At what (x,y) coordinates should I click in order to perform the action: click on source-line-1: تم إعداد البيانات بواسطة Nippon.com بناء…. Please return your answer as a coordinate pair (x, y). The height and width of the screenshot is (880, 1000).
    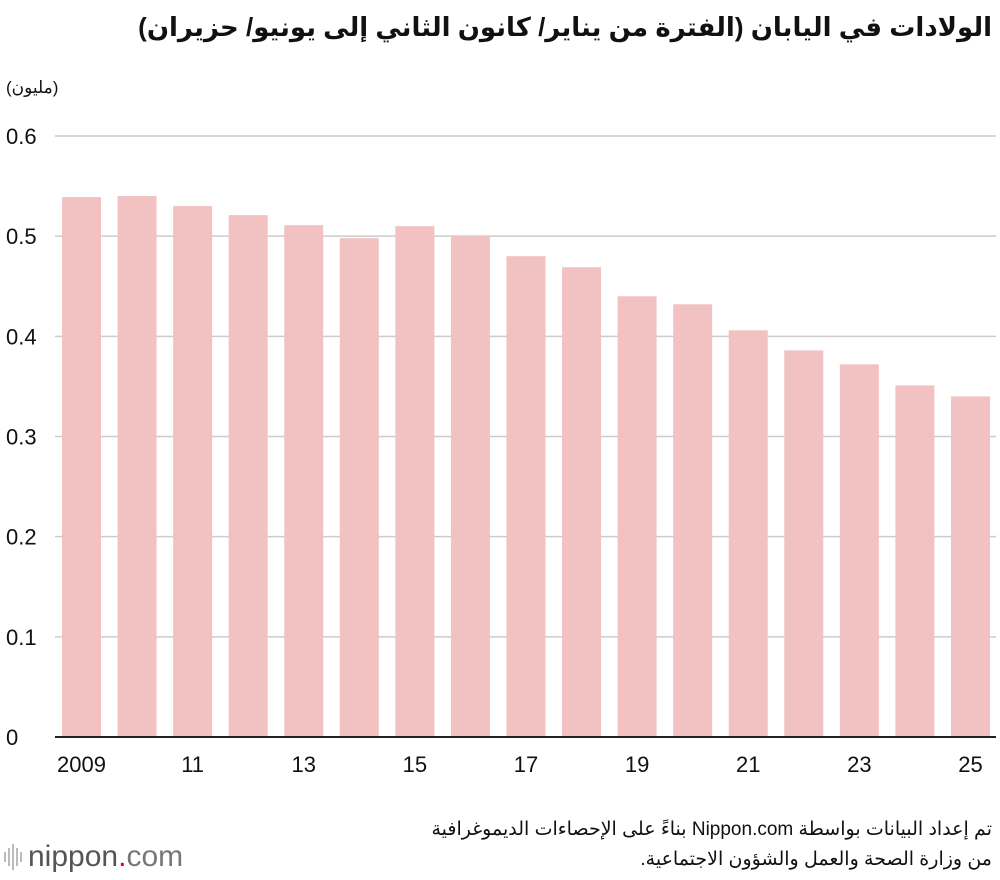
    Looking at the image, I should click on (711, 829).